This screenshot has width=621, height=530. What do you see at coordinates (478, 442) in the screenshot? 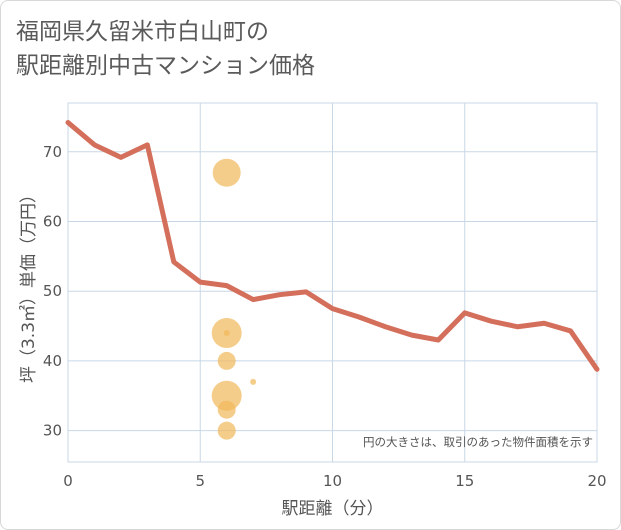
I see `size-note: 円の大きさは、取引のあった物件面積を示す` at bounding box center [478, 442].